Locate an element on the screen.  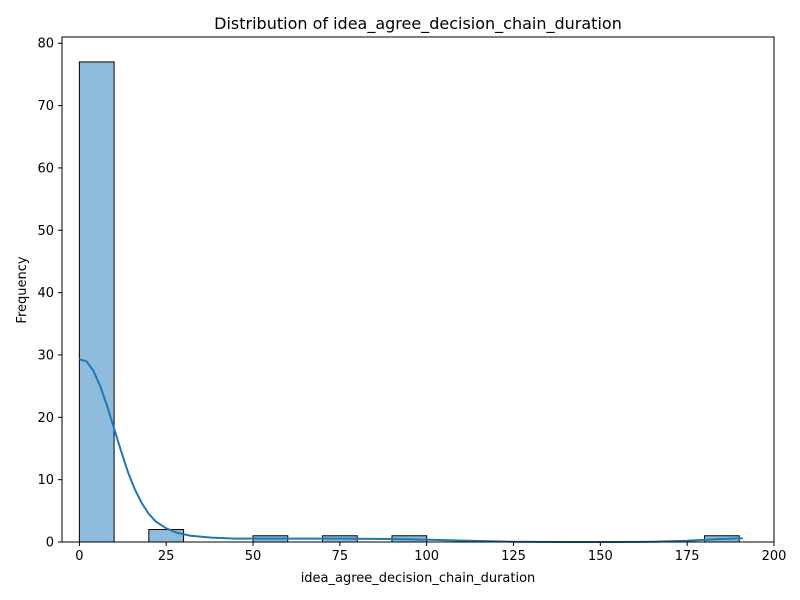
x-tick-label: 125 is located at coordinates (513, 556).